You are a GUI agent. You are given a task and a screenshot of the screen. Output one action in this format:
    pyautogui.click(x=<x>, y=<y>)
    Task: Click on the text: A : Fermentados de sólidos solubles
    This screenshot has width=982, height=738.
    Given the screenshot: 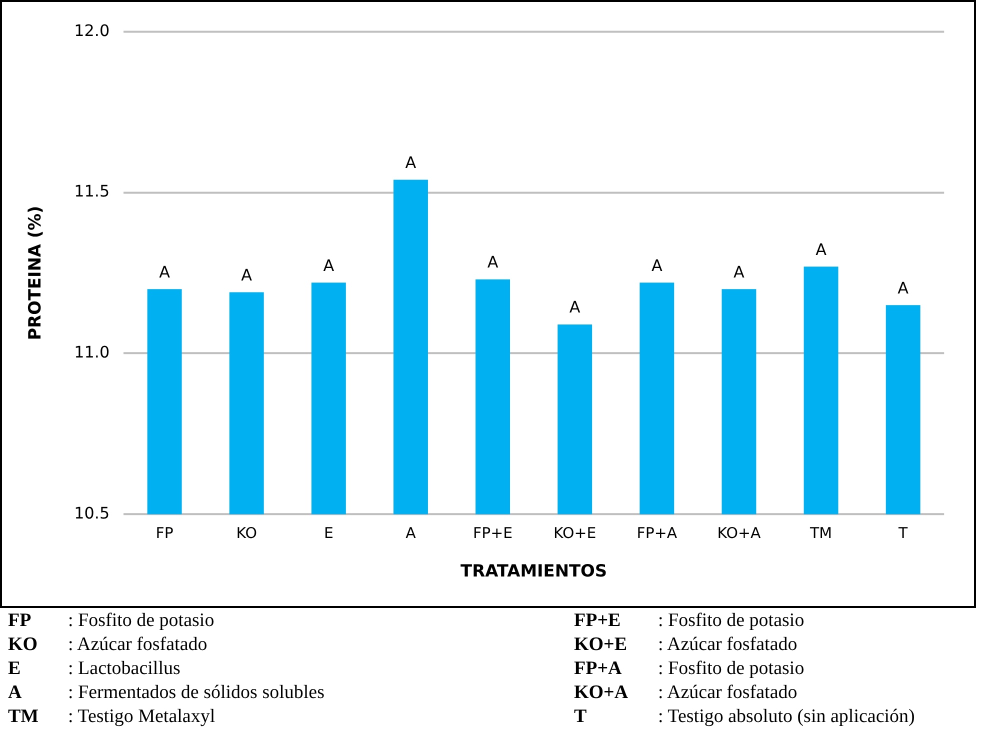 What is the action you would take?
    pyautogui.click(x=166, y=692)
    